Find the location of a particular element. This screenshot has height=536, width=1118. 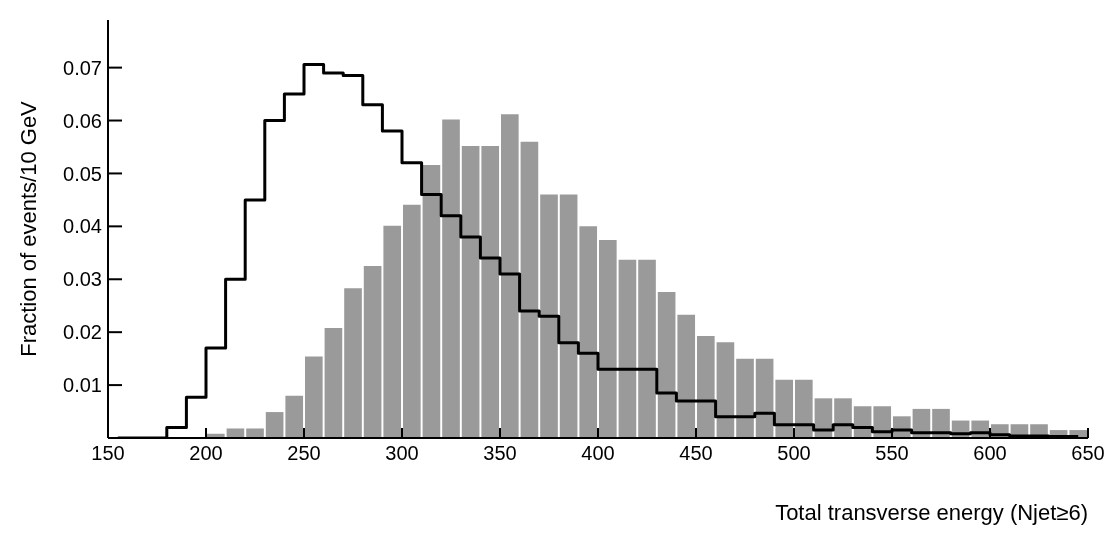

y-tick-label: 0.03 is located at coordinates (82, 279).